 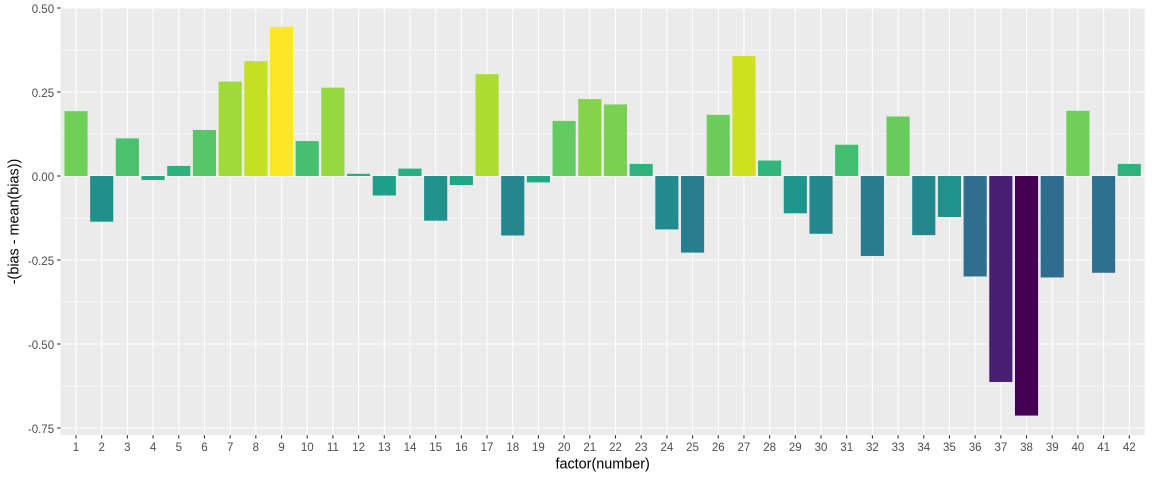 I want to click on svg-text: 2, so click(x=101, y=448).